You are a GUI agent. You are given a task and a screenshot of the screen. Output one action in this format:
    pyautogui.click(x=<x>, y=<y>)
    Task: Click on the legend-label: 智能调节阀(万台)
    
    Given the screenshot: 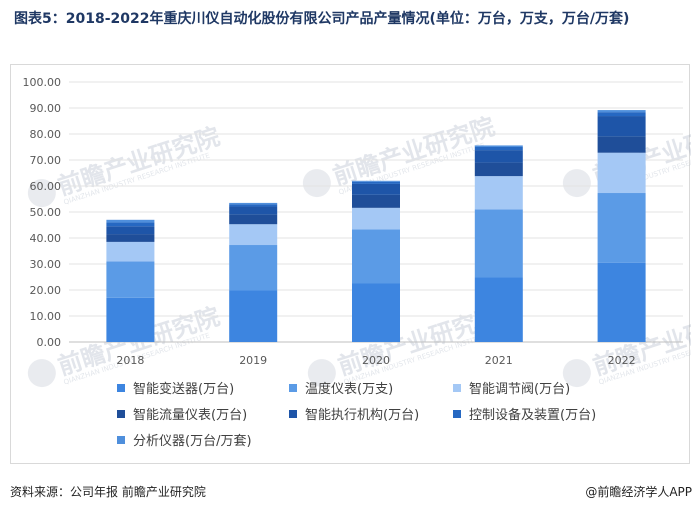 What is the action you would take?
    pyautogui.click(x=519, y=389)
    